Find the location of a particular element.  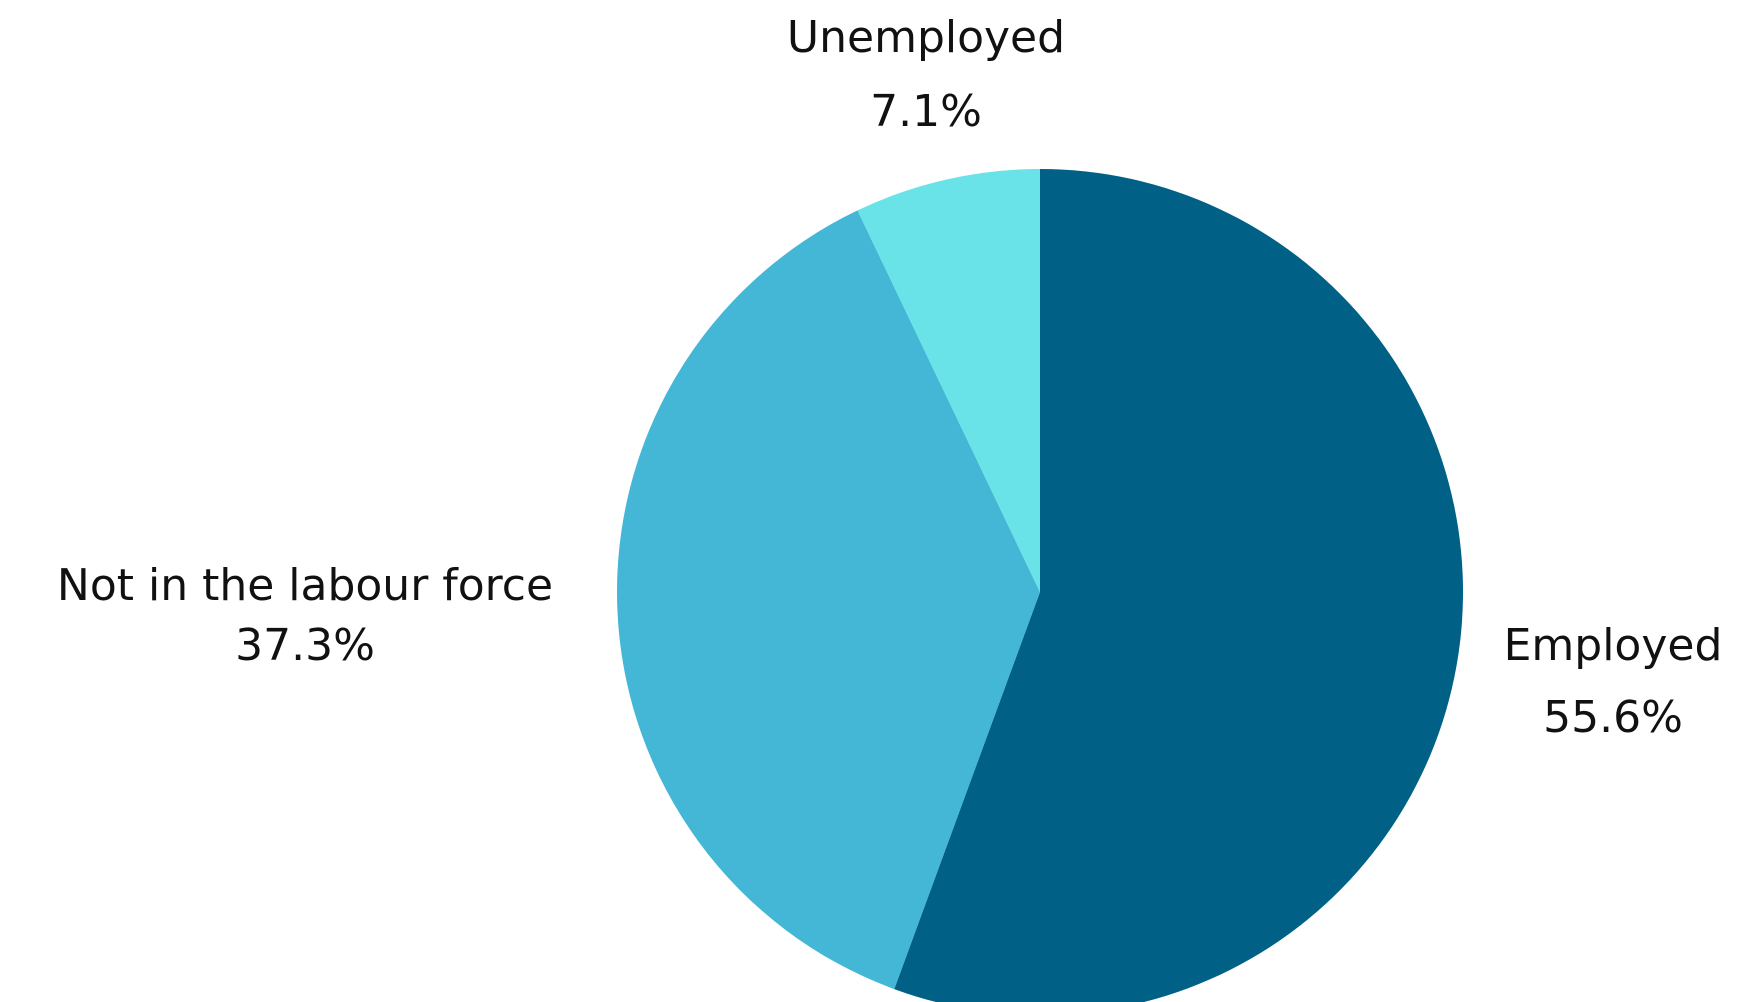

slice-value-label-unemployed: 7.1% is located at coordinates (926, 111).